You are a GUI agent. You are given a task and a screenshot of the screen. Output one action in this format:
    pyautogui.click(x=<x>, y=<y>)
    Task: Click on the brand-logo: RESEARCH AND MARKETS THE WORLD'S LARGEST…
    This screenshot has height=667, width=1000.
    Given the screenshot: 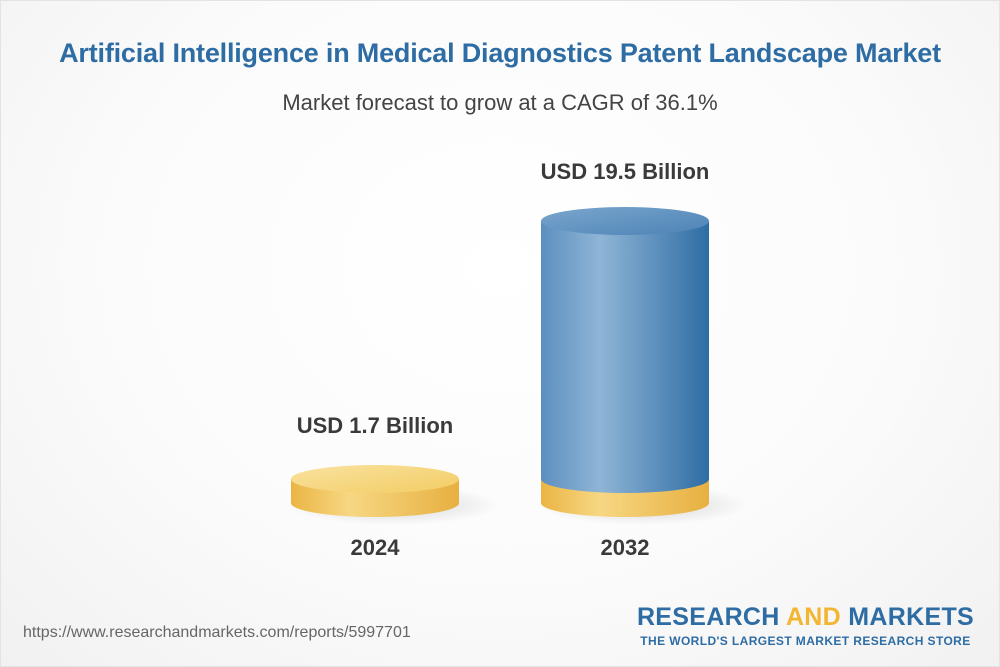 What is the action you would take?
    pyautogui.click(x=805, y=627)
    